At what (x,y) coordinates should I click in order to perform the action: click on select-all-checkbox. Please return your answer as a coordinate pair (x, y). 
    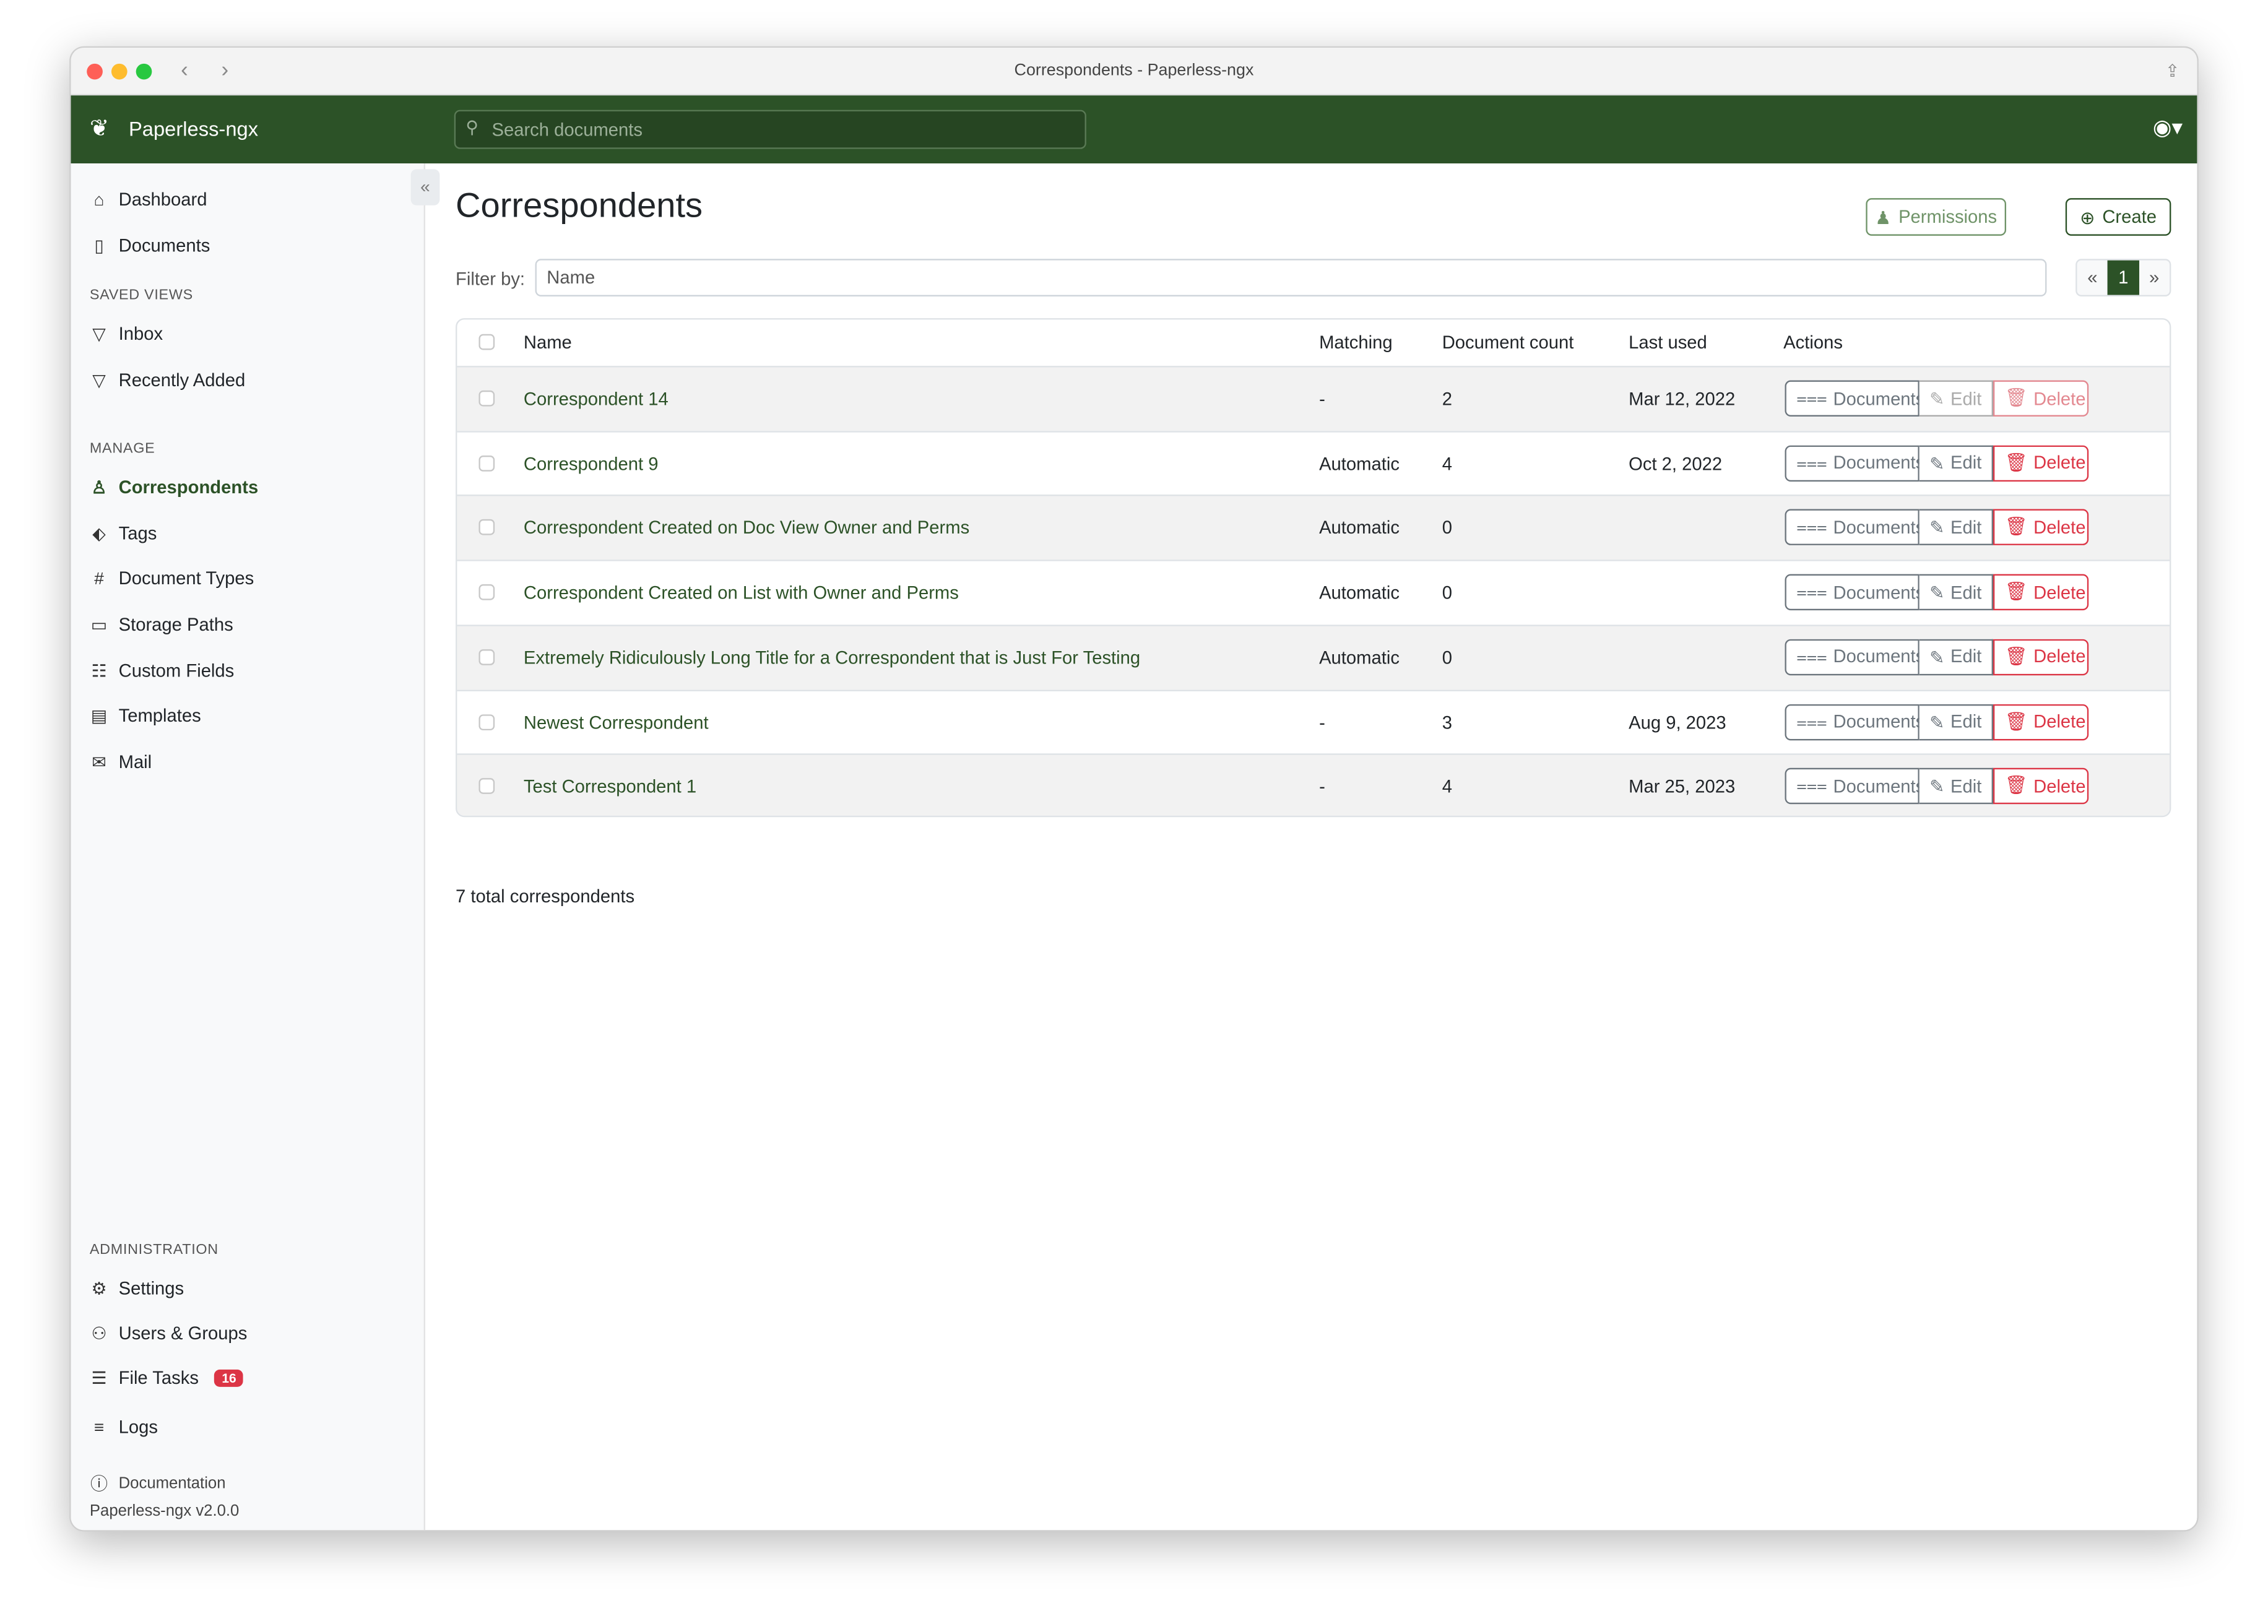
    Looking at the image, I should click on (486, 342).